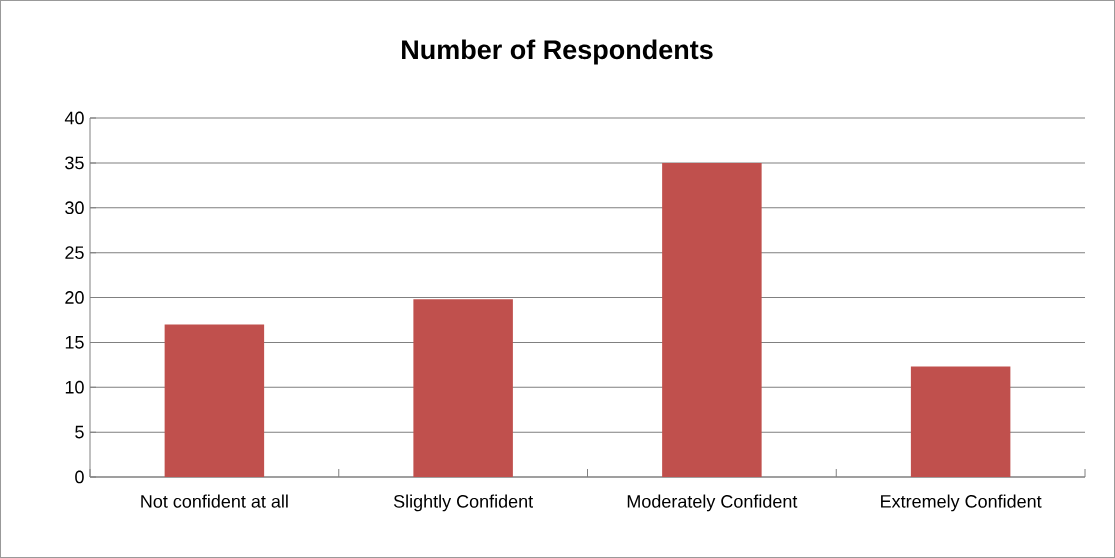  What do you see at coordinates (557, 52) in the screenshot?
I see `chart-title: Number of Respondents` at bounding box center [557, 52].